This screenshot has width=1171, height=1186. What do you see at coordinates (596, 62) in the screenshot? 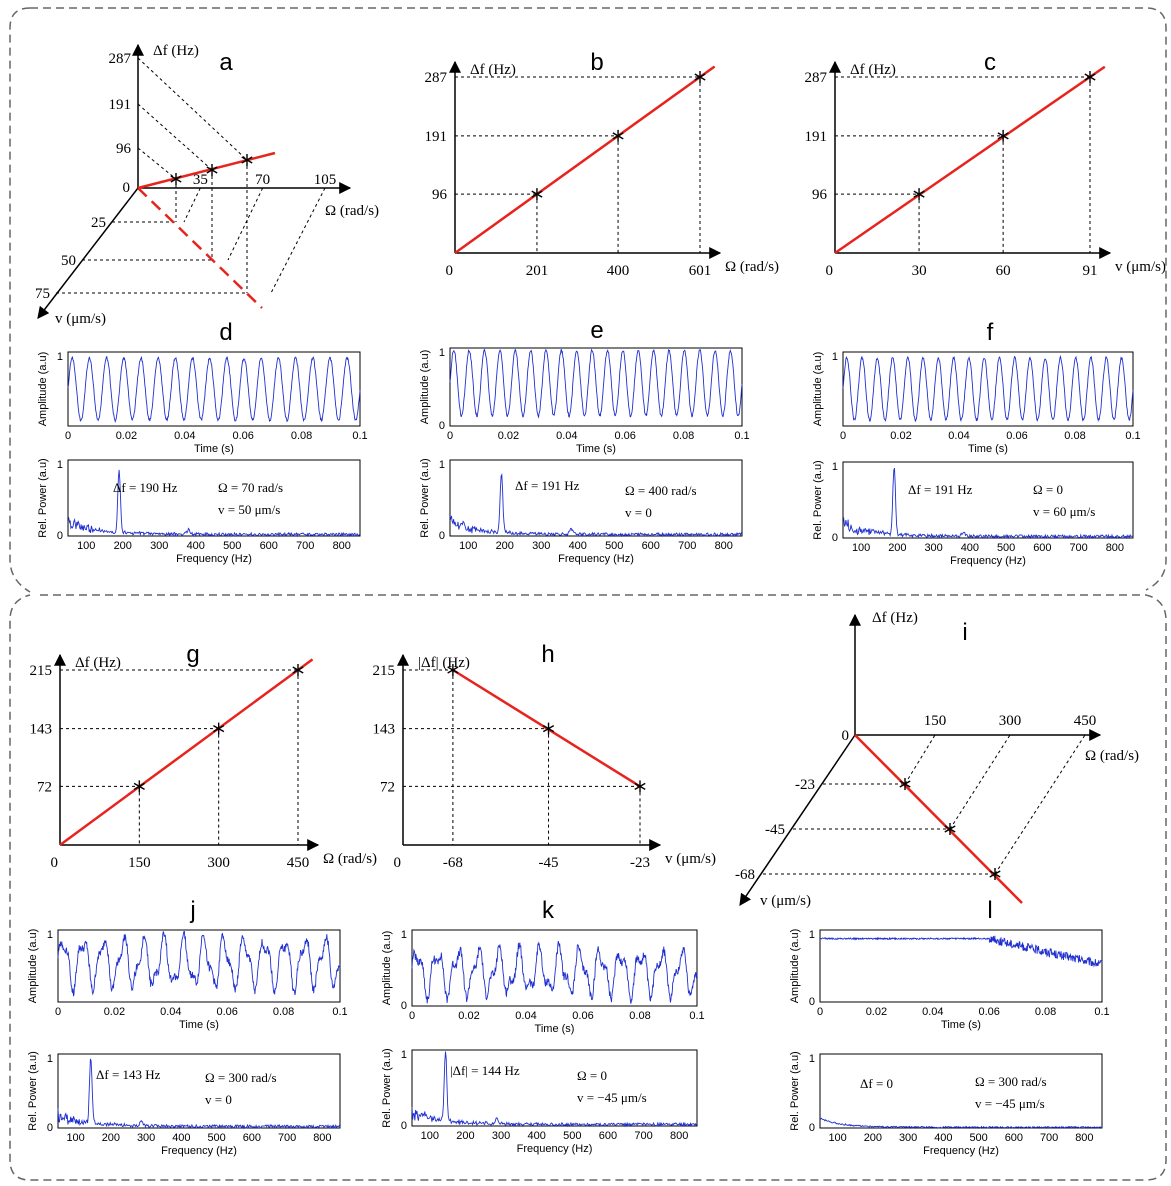
I see `panel-label-b: b` at bounding box center [596, 62].